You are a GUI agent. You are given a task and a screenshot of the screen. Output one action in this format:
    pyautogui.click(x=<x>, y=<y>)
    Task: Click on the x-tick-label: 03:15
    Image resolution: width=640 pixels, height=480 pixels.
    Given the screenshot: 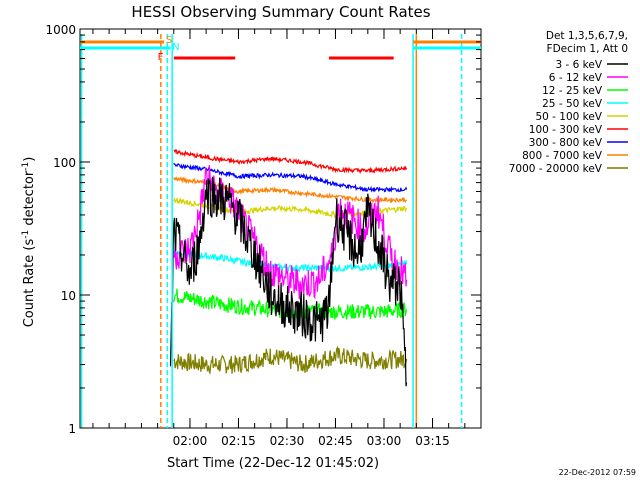 What is the action you would take?
    pyautogui.click(x=432, y=441)
    